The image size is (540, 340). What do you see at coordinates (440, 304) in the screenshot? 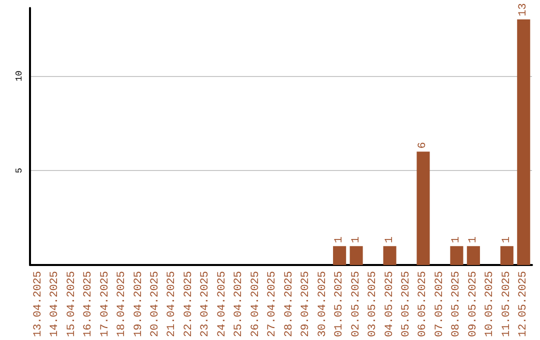
I see `x-tick-label: 07.05.2025` at bounding box center [440, 304].